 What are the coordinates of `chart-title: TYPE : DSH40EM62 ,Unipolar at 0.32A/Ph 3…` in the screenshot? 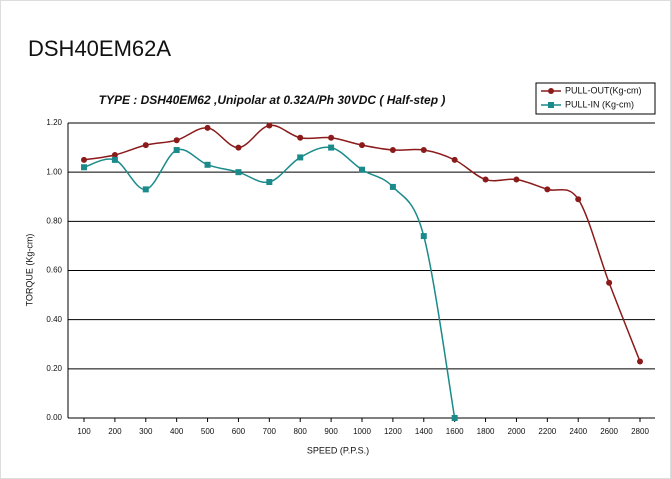 It's located at (272, 100).